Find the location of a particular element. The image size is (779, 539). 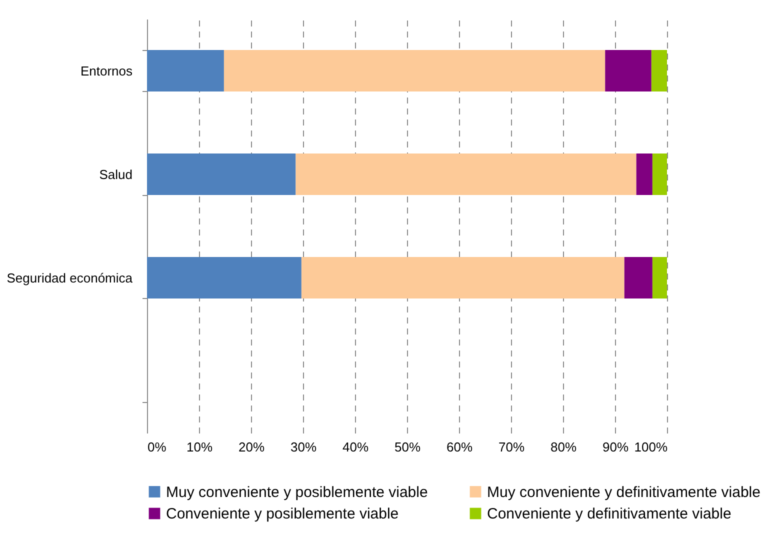

x-tick-label: 50% is located at coordinates (407, 447).